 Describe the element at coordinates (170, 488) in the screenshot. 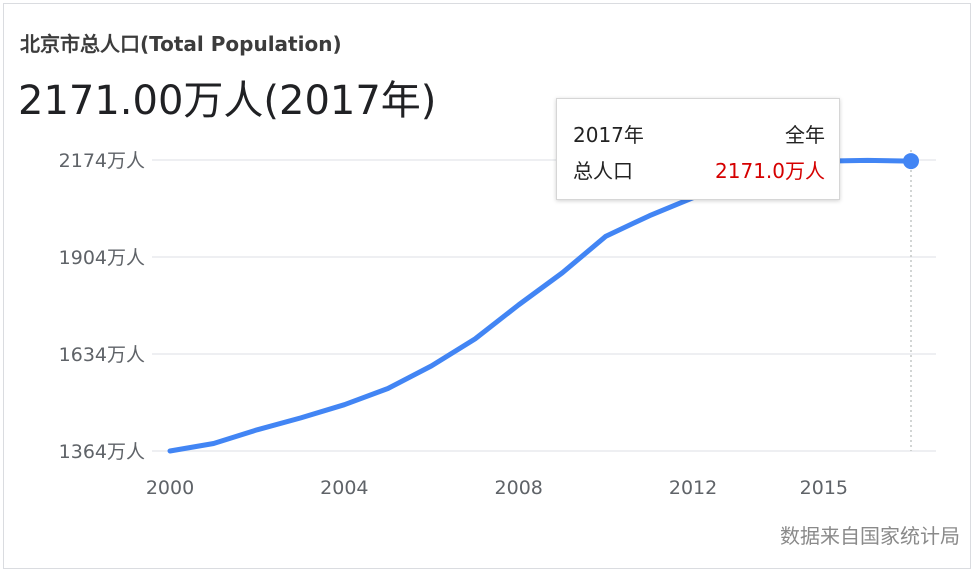

I see `x-tick-label: 2000` at that location.